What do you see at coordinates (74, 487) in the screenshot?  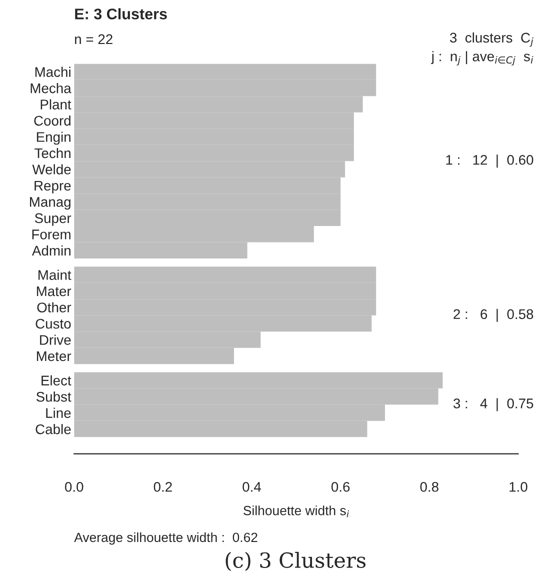 I see `x-tick-label: 0.0` at bounding box center [74, 487].